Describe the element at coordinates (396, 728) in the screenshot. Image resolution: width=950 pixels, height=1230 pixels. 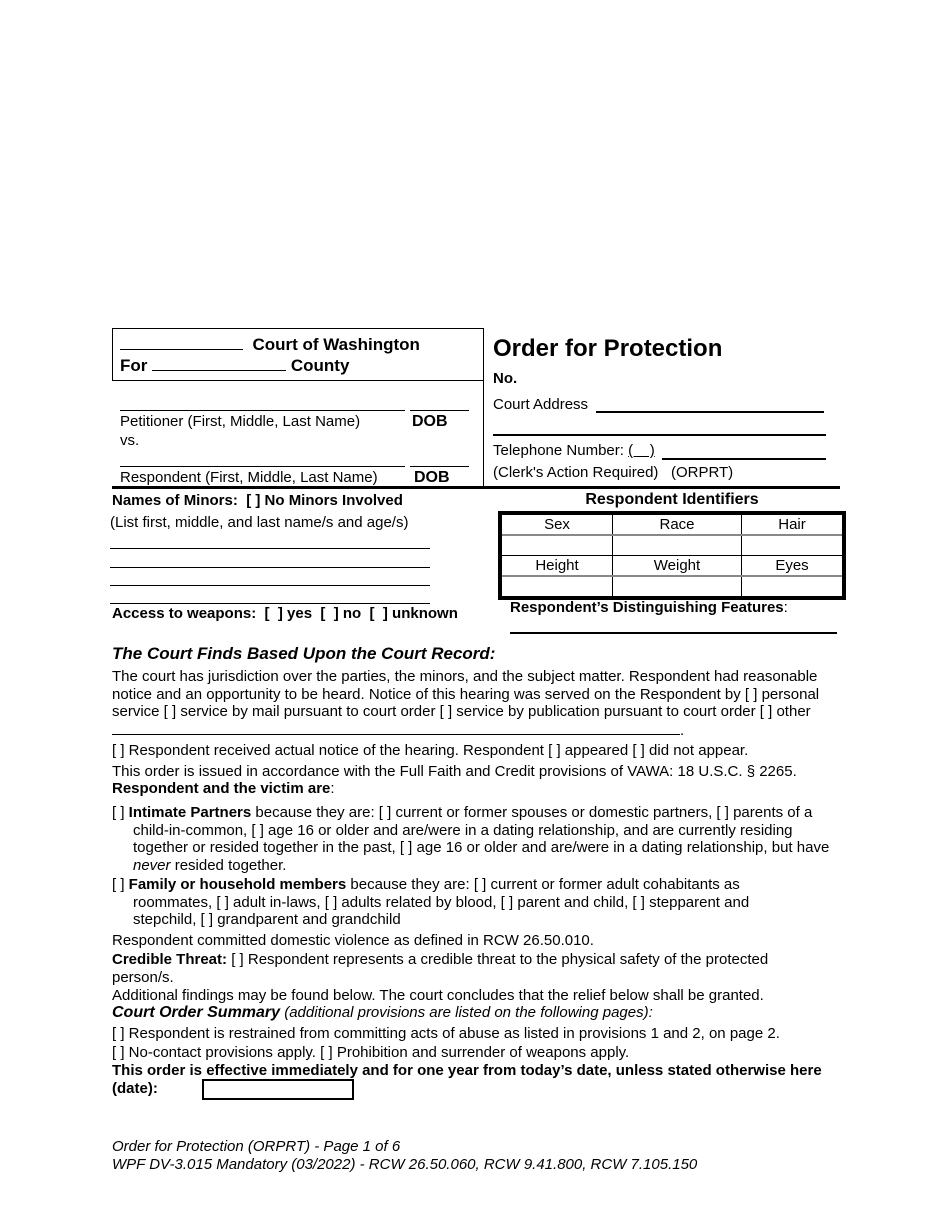
I see `other-service-field` at that location.